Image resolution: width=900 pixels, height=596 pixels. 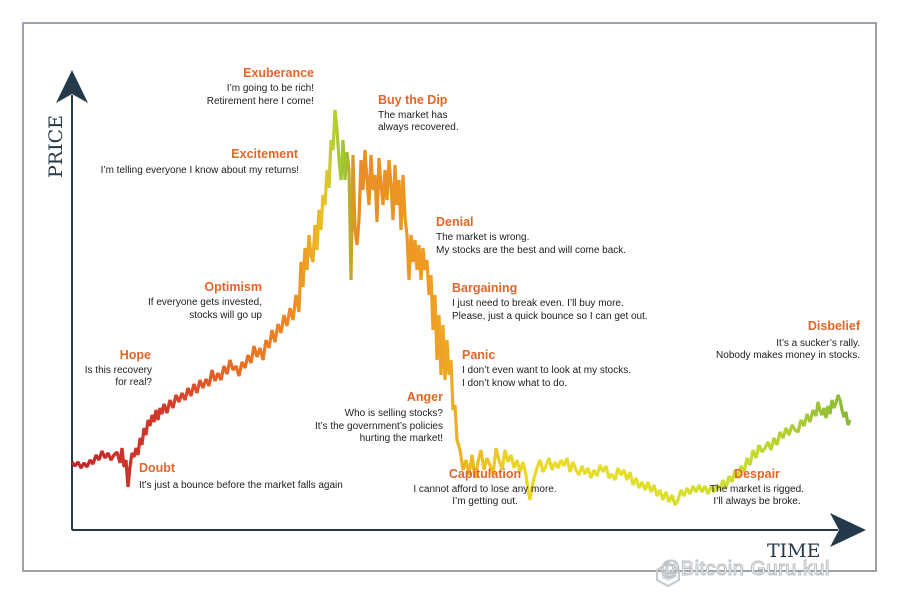 What do you see at coordinates (818, 343) in the screenshot?
I see `stage-description-line: It’s a sucker’s rally.` at bounding box center [818, 343].